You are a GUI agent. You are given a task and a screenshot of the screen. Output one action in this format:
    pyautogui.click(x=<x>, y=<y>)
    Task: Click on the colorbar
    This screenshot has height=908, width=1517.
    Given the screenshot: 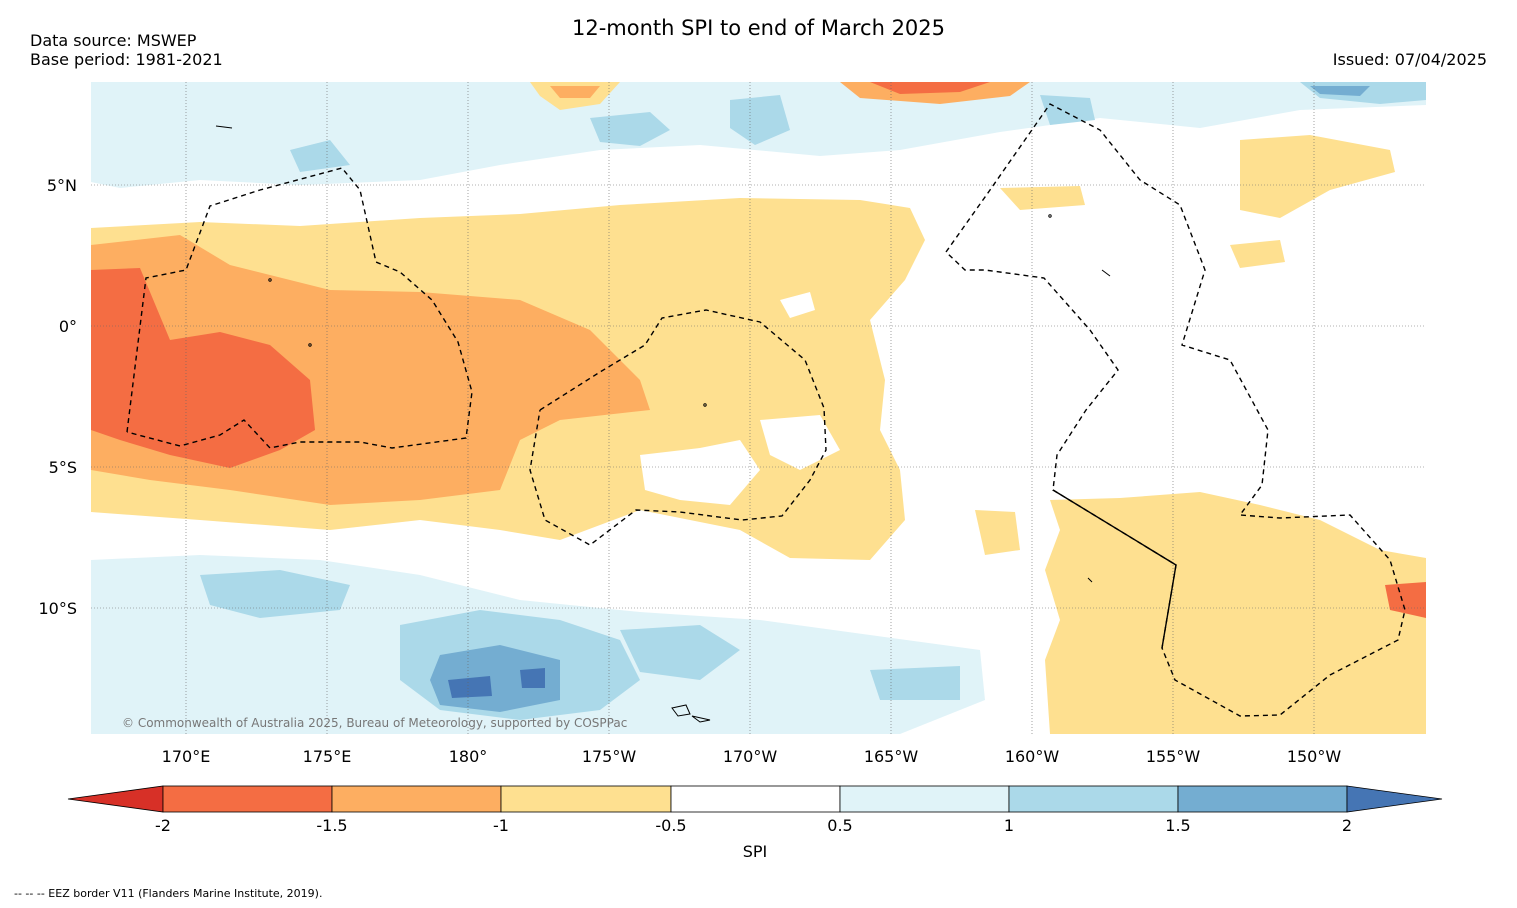 What is the action you would take?
    pyautogui.click(x=755, y=799)
    